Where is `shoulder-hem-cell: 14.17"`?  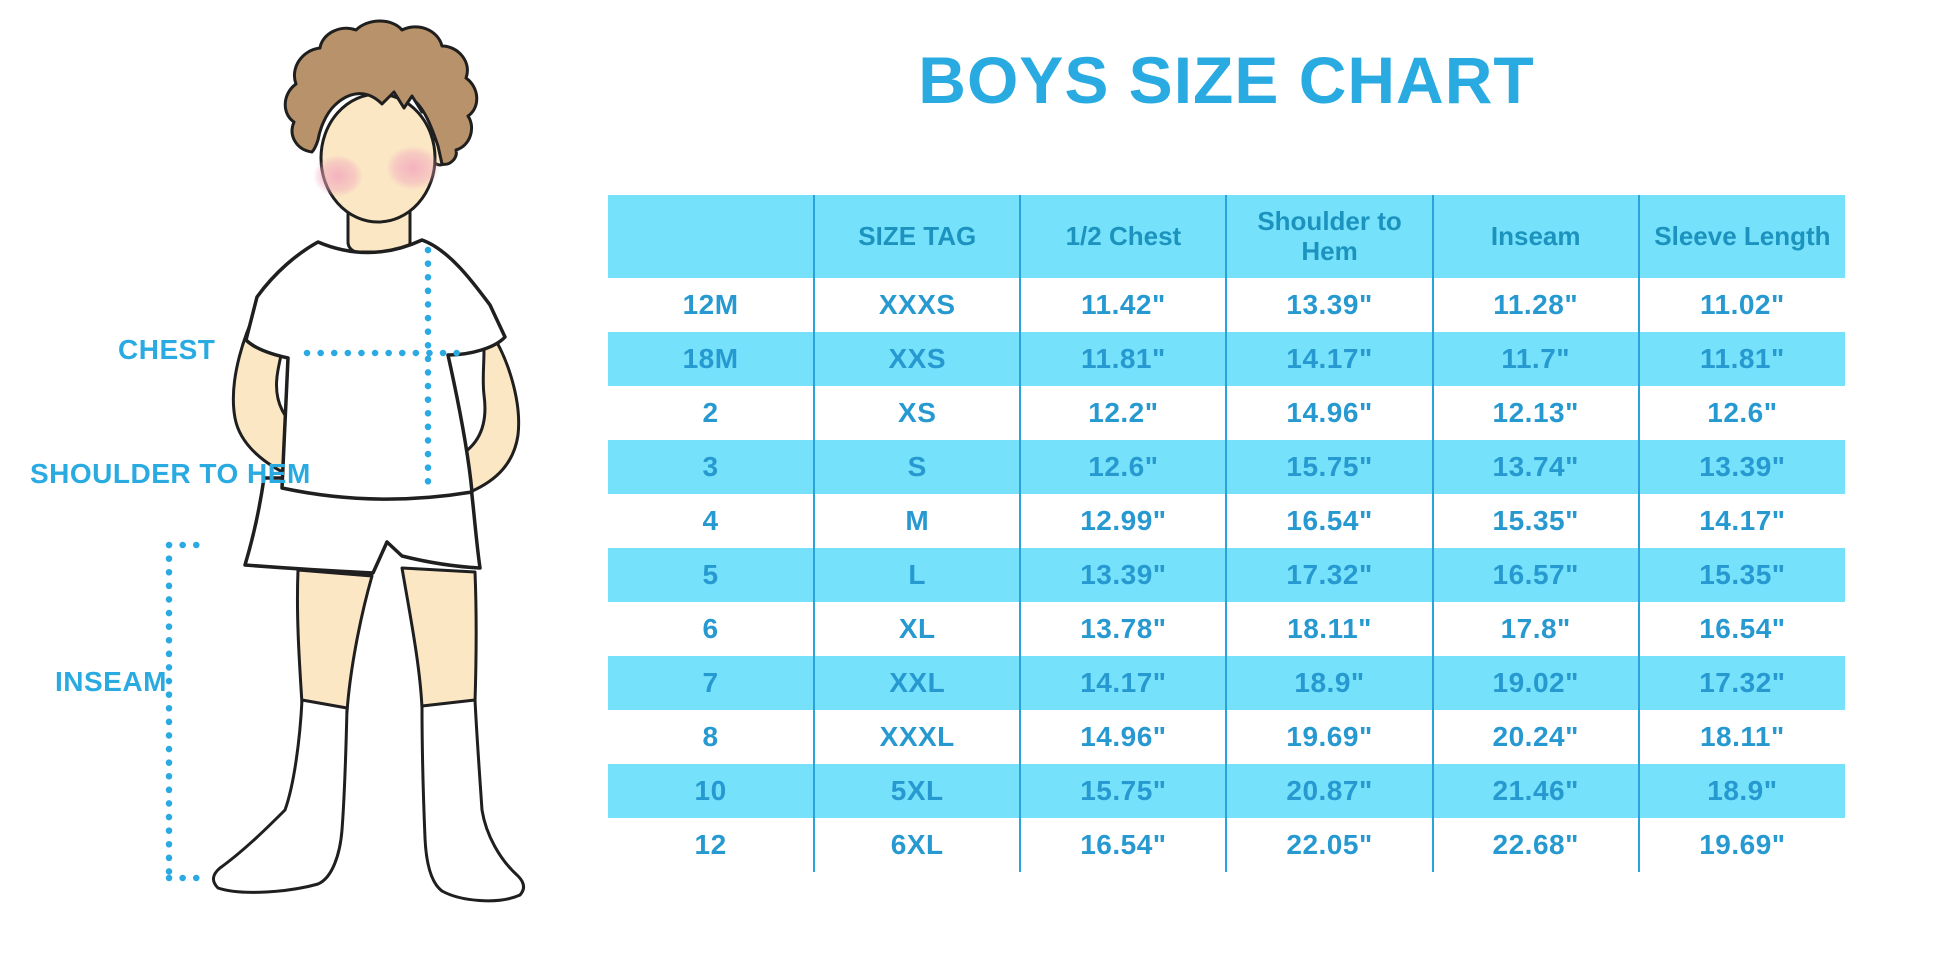 shoulder-hem-cell: 14.17" is located at coordinates (1330, 359).